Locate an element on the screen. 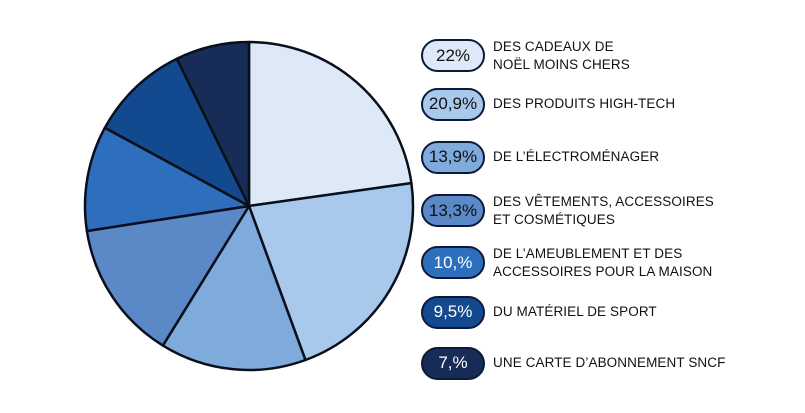  legend-label: DE L’ÉLECTROMÉNAGER is located at coordinates (576, 157).